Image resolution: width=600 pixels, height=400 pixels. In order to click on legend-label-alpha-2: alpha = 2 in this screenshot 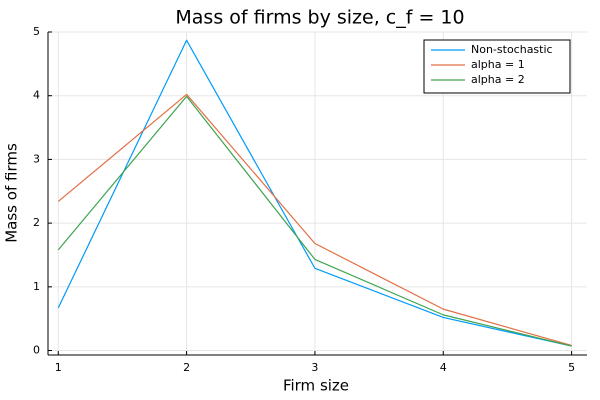, I will do `click(498, 79)`.